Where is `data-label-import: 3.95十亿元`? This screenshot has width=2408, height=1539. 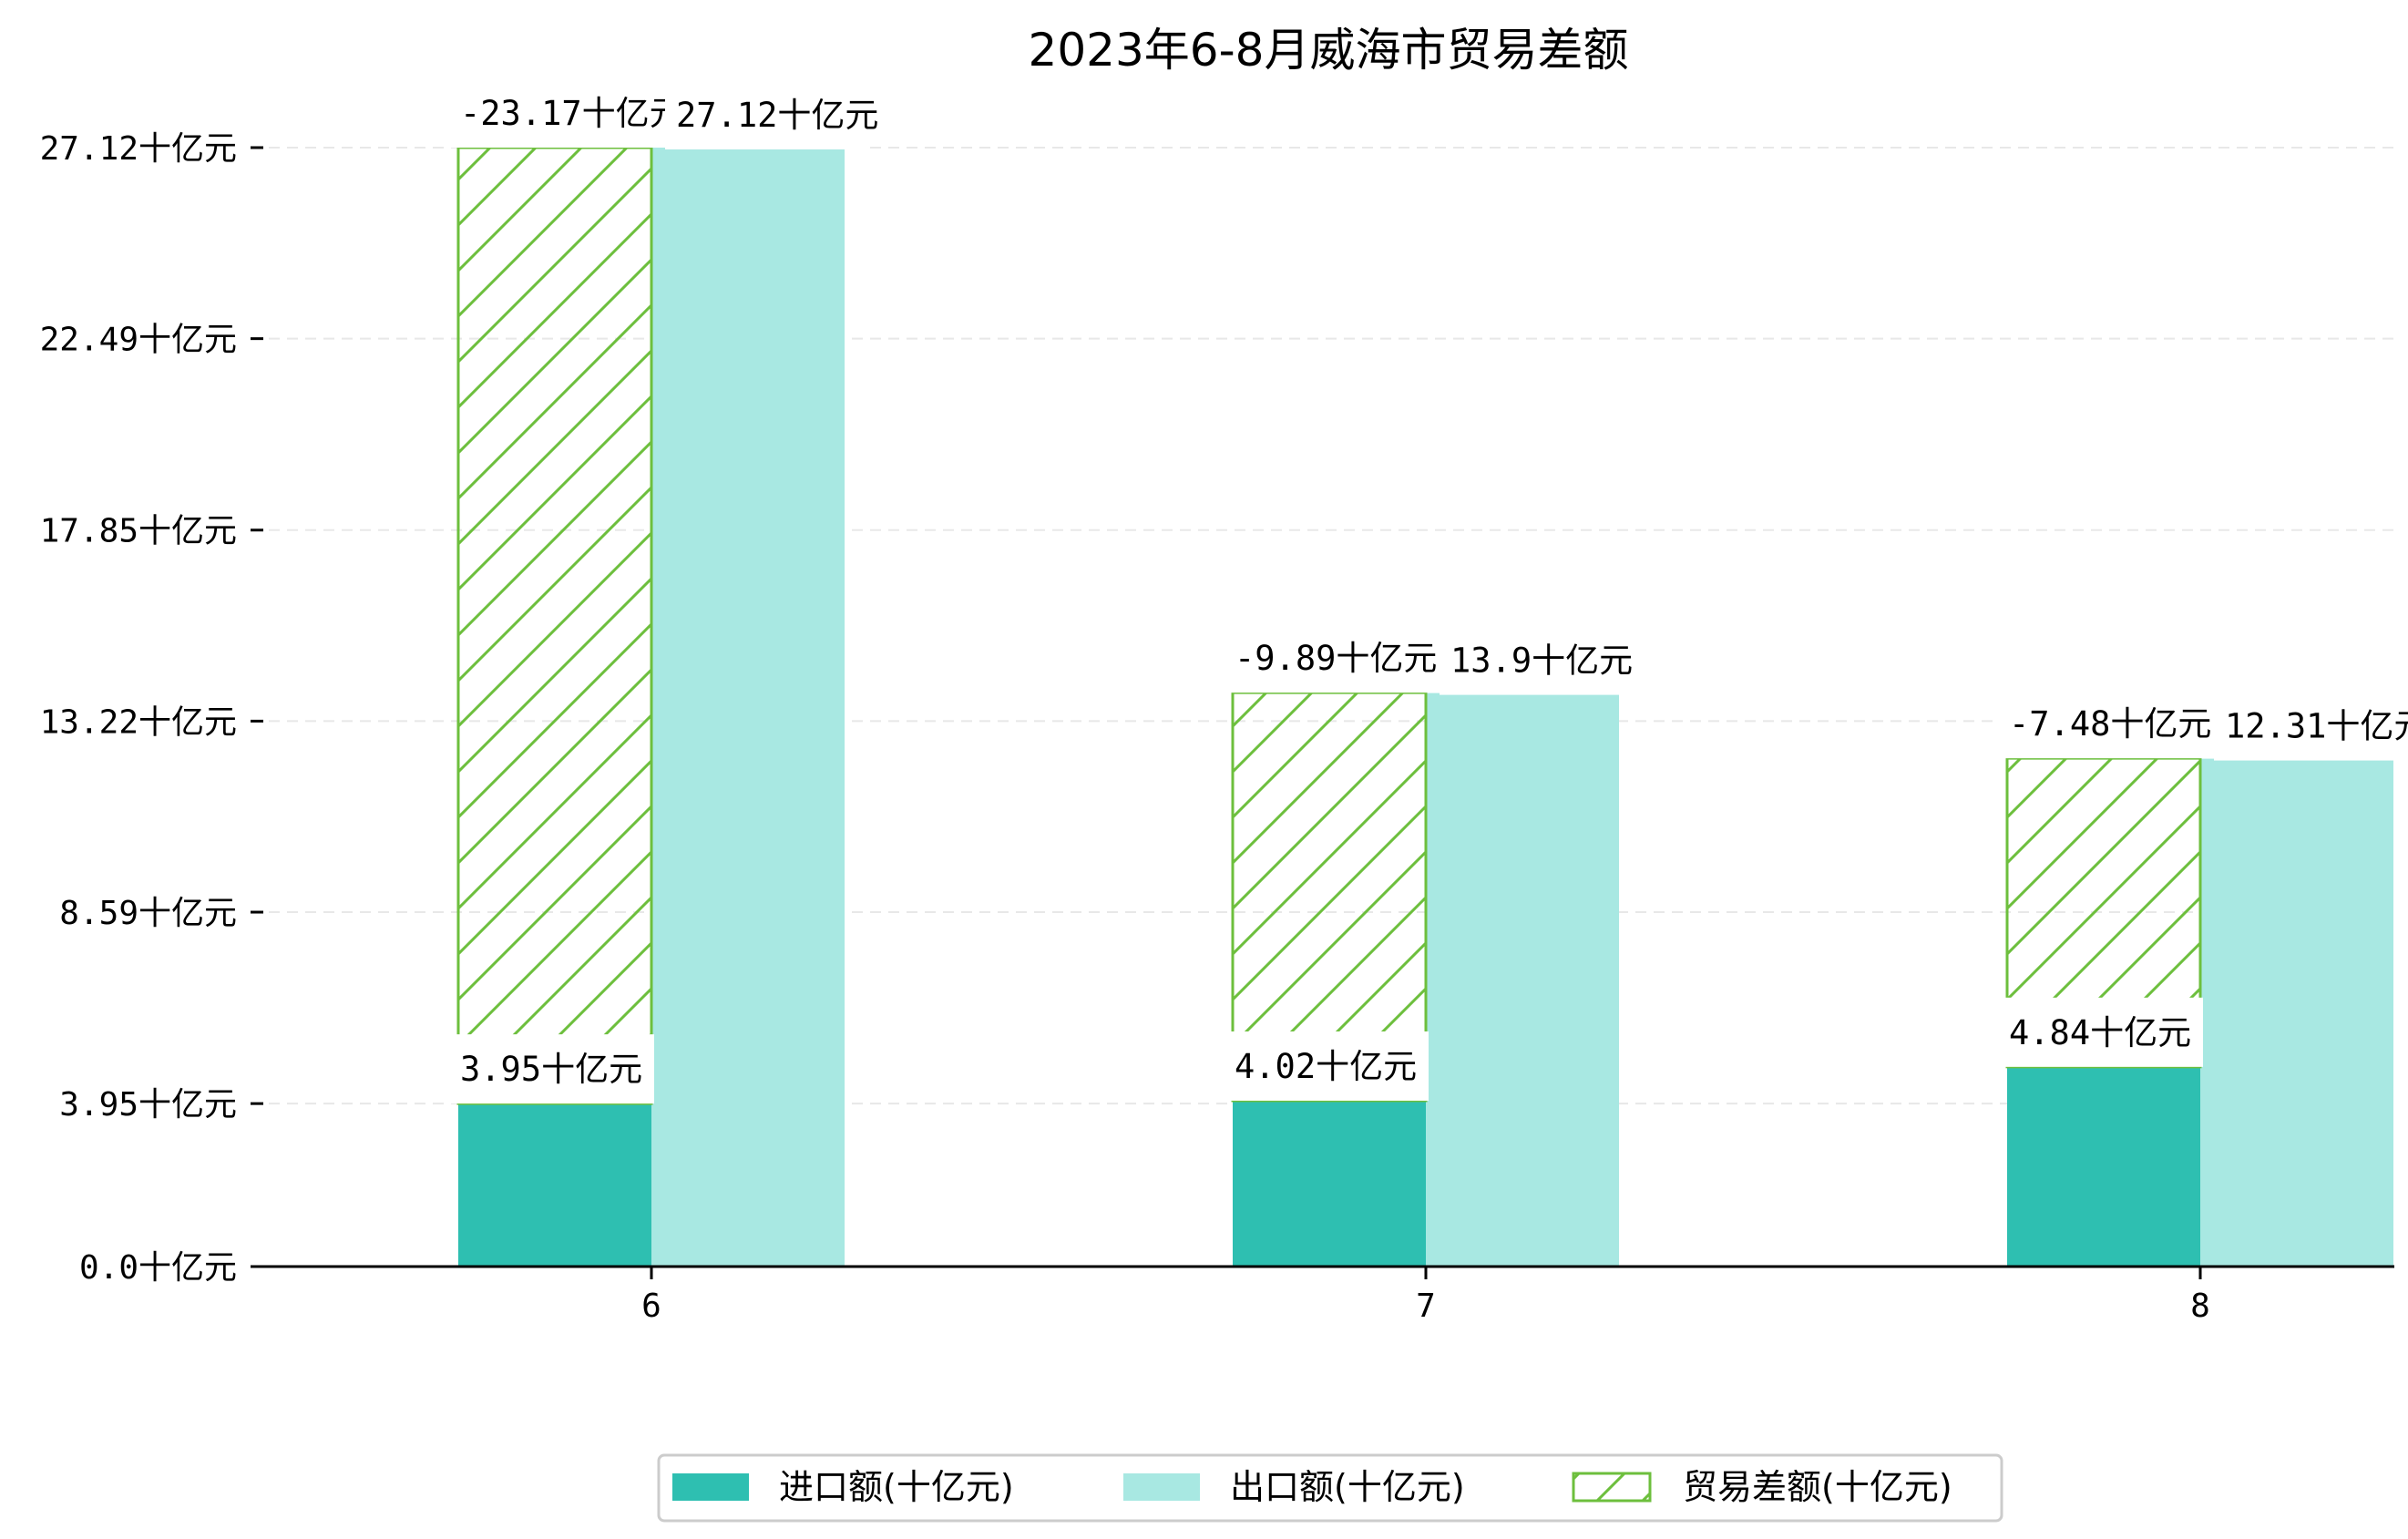
data-label-import: 3.95十亿元 is located at coordinates (551, 1070).